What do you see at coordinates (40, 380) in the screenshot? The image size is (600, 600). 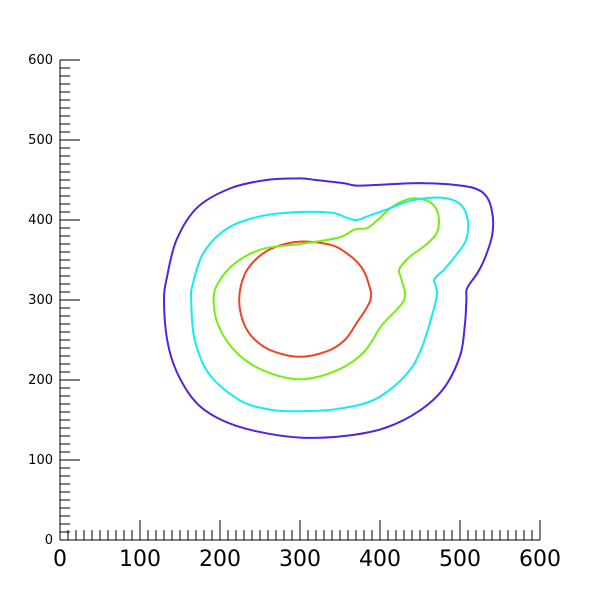 I see `y-tick-label: 200` at bounding box center [40, 380].